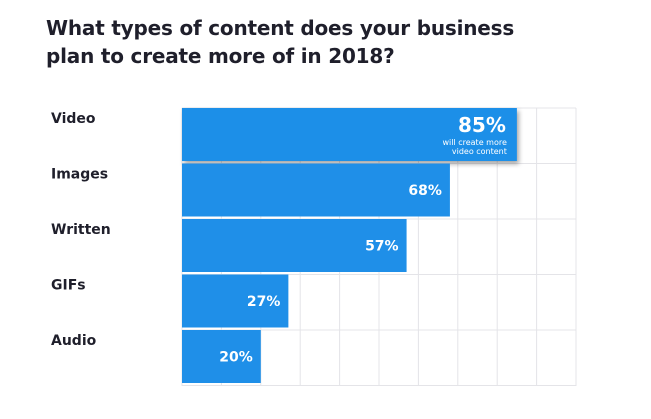 The image size is (651, 419). Describe the element at coordinates (349, 134) in the screenshot. I see `bar-video` at that location.